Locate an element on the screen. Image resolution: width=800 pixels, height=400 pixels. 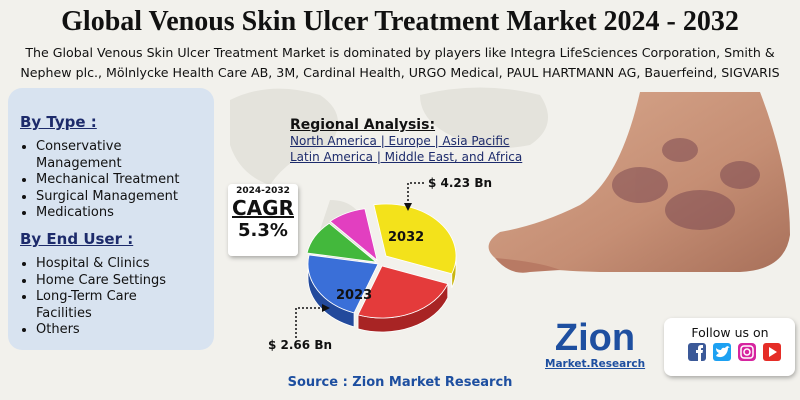
list-item: Medications is located at coordinates (120, 213).